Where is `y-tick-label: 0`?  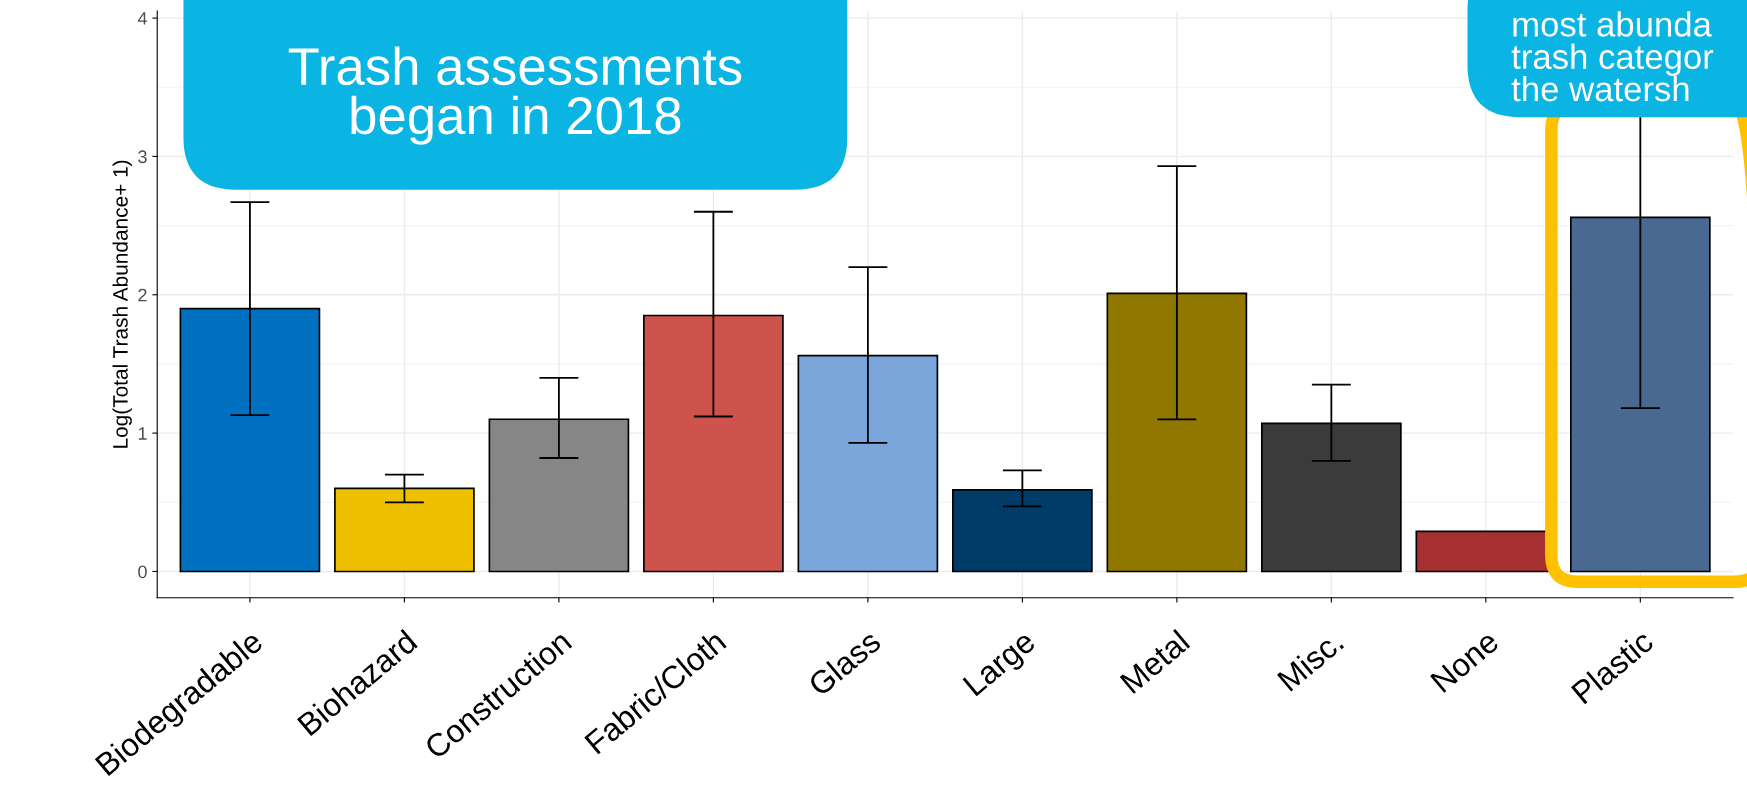
y-tick-label: 0 is located at coordinates (142, 572).